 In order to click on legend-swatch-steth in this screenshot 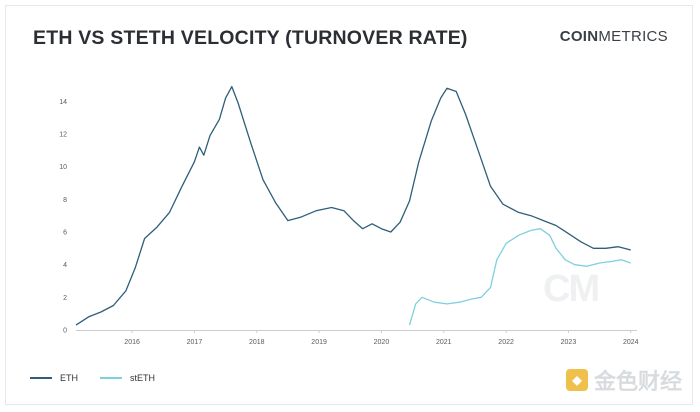, I will do `click(111, 378)`.